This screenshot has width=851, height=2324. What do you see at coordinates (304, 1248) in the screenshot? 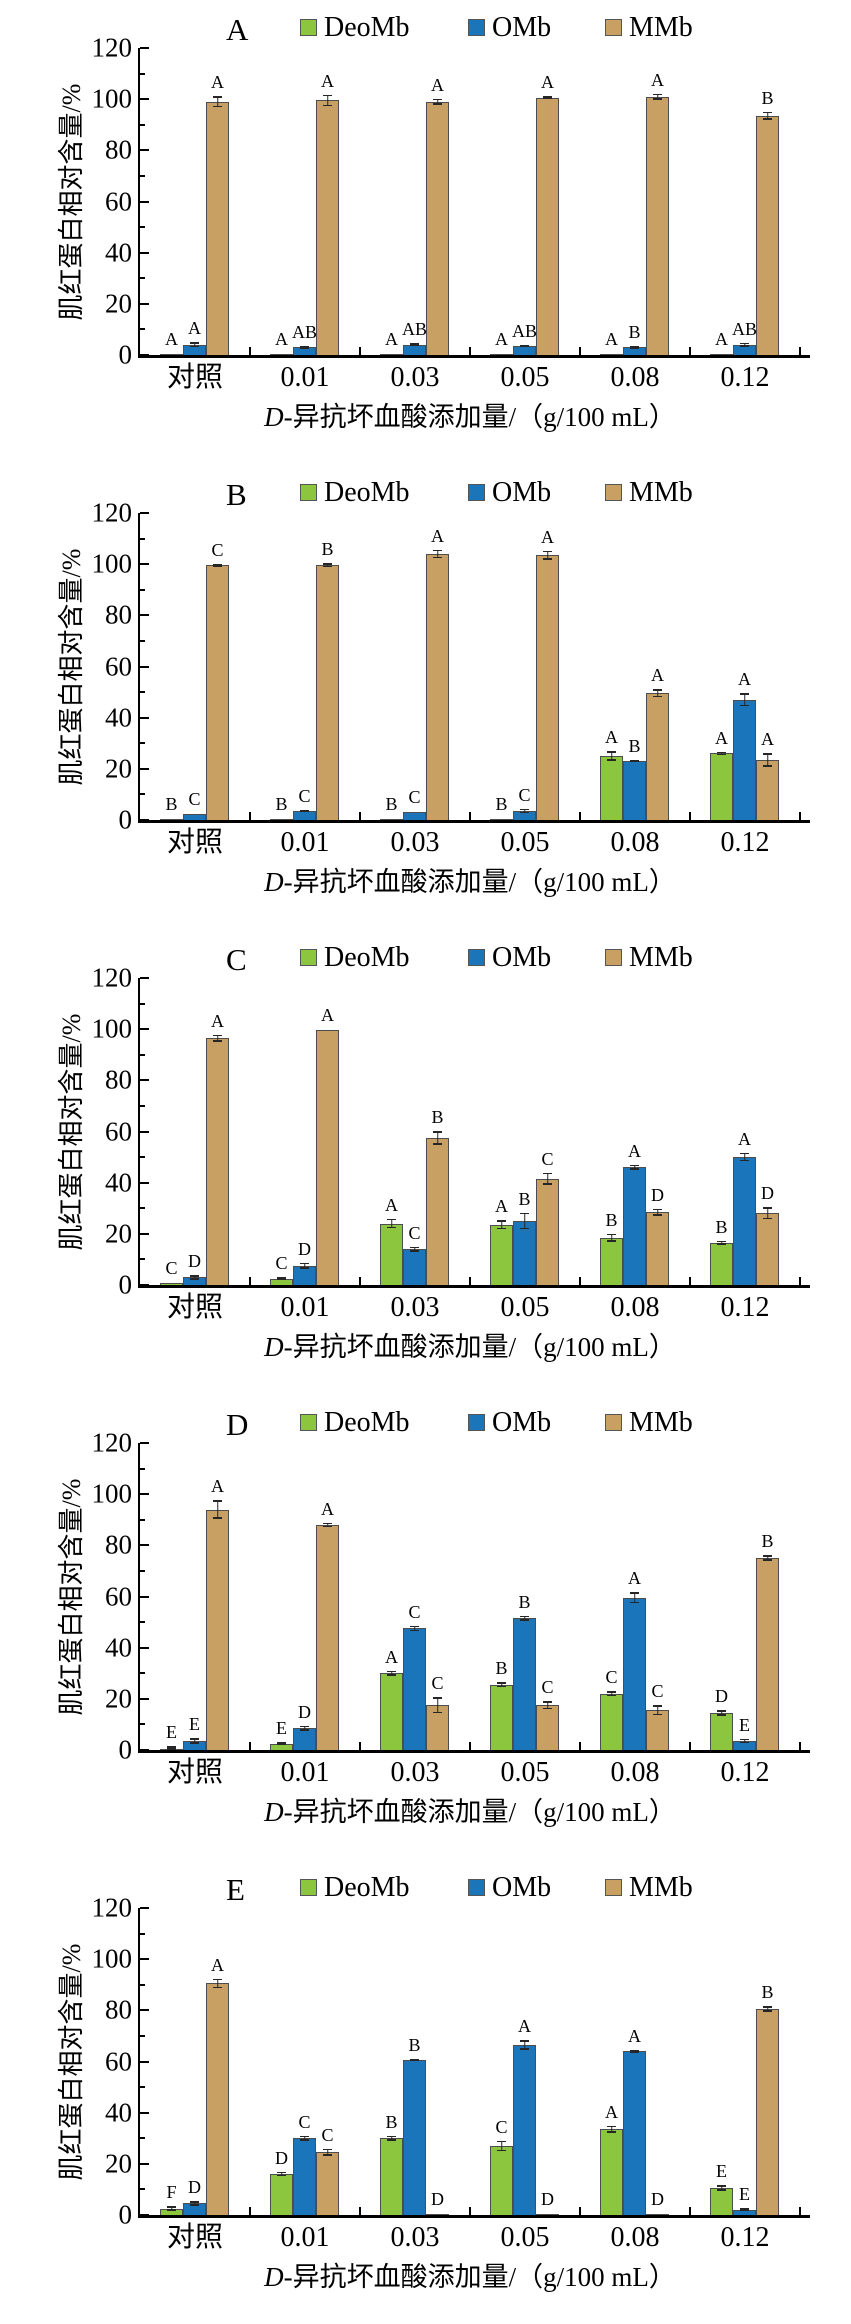
I see `significance-letter: D` at bounding box center [304, 1248].